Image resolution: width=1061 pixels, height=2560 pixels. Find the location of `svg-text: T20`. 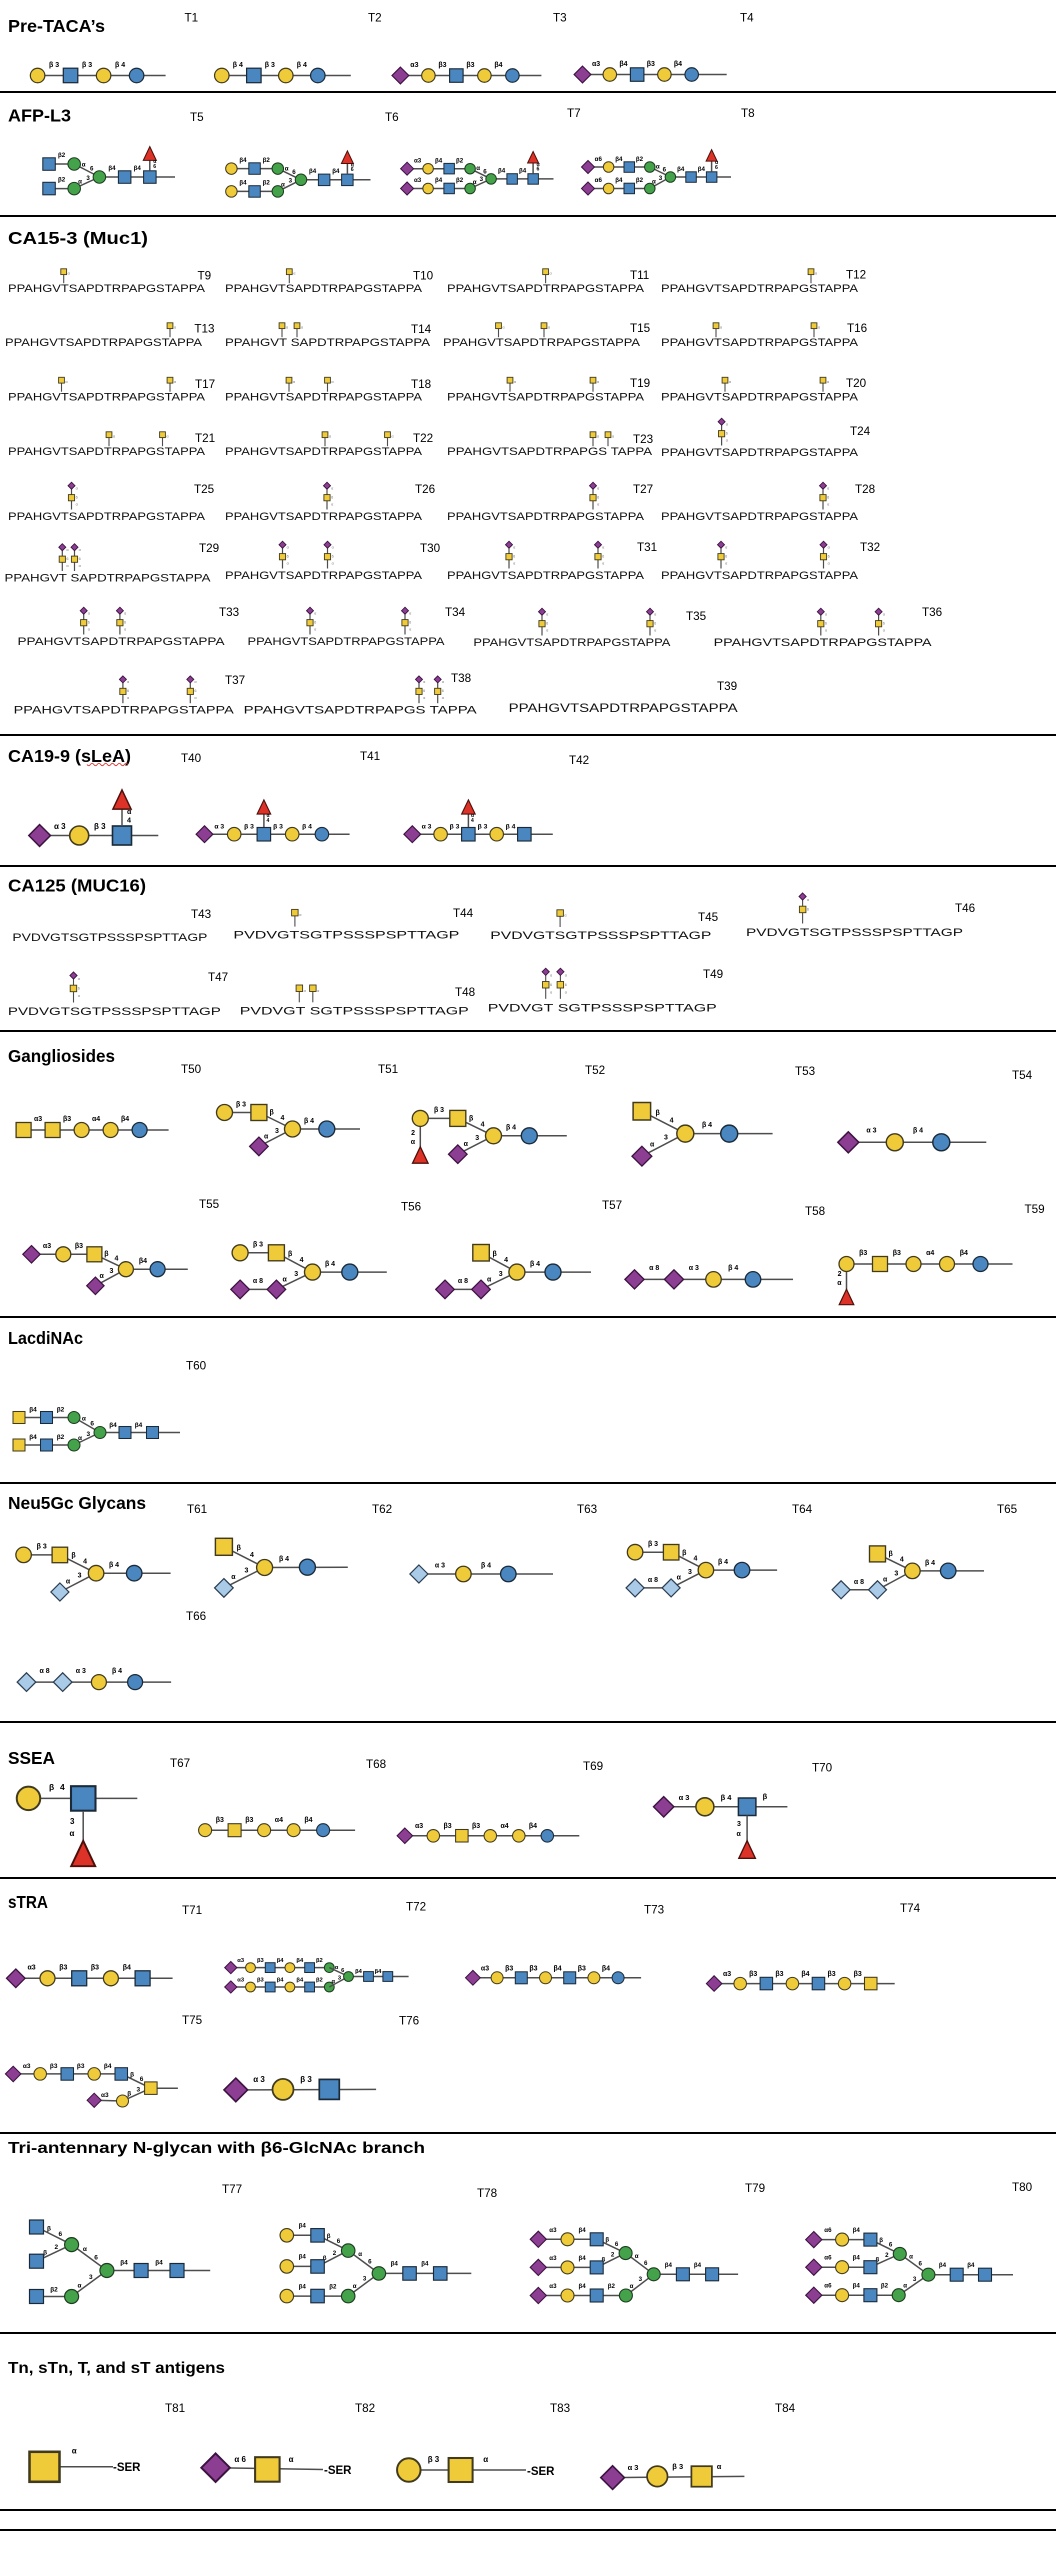

svg-text: T20 is located at coordinates (856, 383).